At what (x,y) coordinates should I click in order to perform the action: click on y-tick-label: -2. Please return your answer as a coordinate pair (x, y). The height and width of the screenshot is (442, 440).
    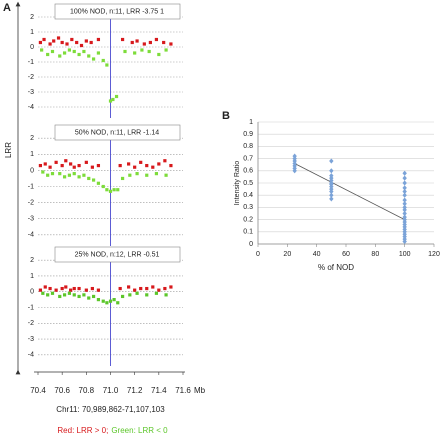
    Looking at the image, I should click on (31, 202).